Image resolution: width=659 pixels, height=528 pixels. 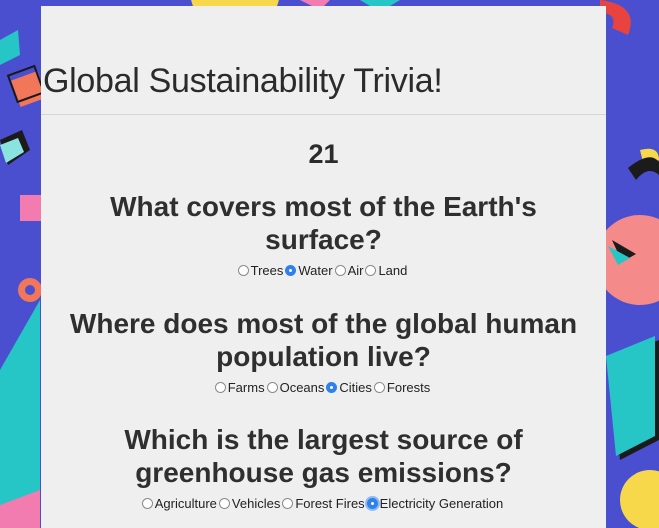 I want to click on question-1-text: What covers most of the Earth's surface?, so click(x=323, y=223).